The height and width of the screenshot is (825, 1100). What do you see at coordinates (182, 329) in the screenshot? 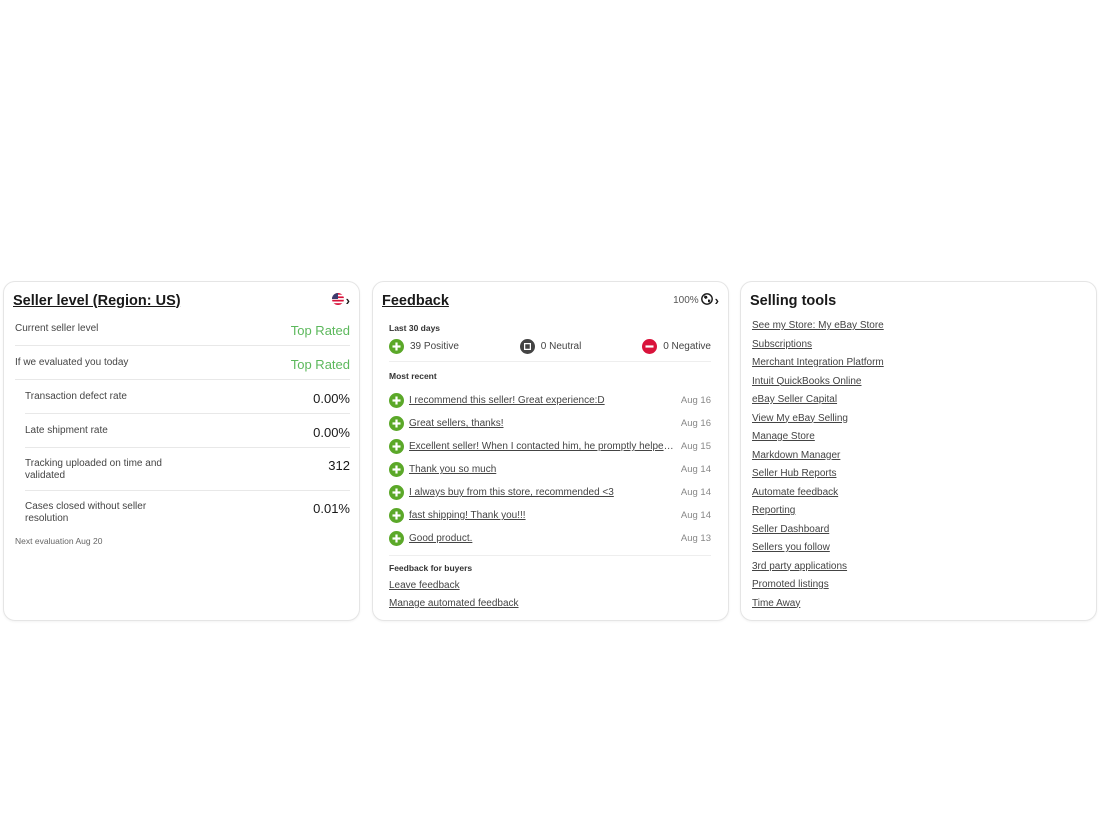
I see `current-seller-level-row: Current seller level Top Rated` at bounding box center [182, 329].